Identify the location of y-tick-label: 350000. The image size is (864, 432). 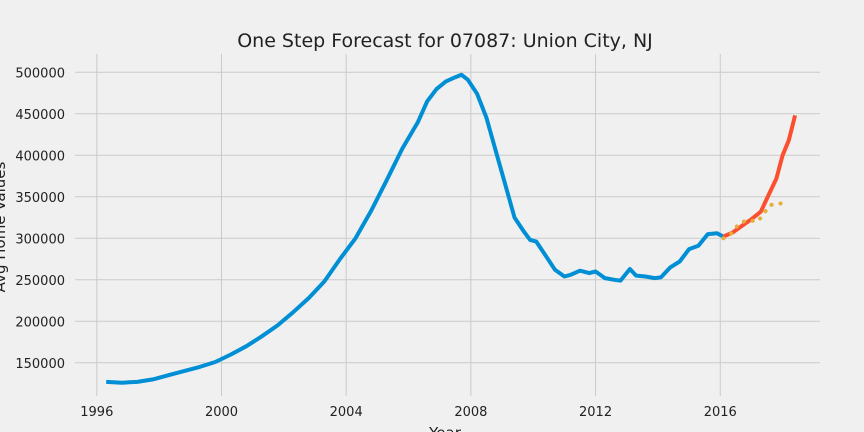
(40, 198).